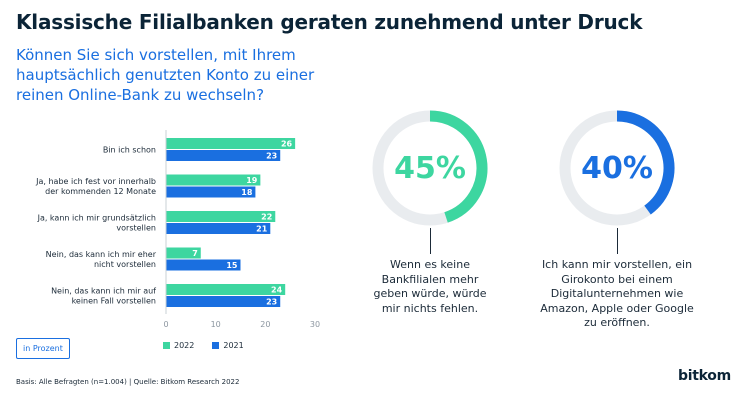  I want to click on category-label: Nein, das kann ich mir auf, so click(103, 291).